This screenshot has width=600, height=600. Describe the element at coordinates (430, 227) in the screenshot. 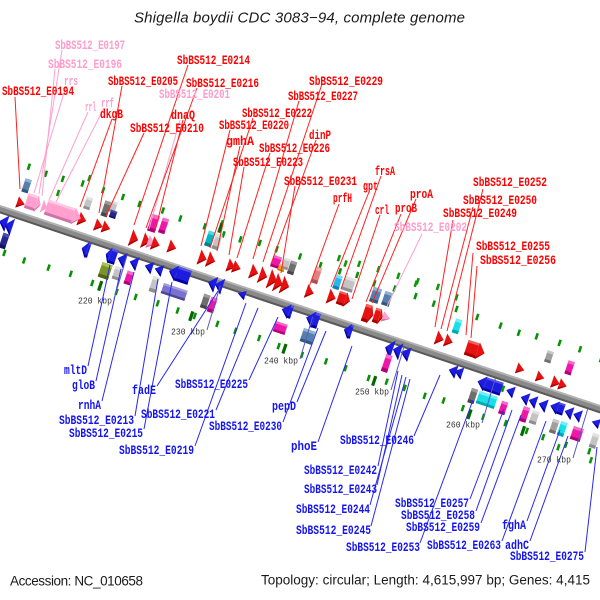

I see `svg-text: SbBS512_E0202` at that location.